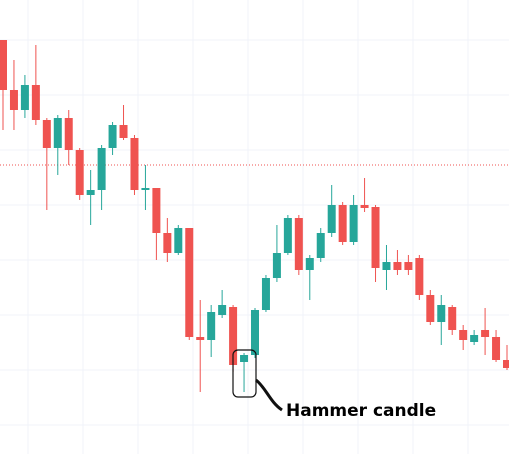  Describe the element at coordinates (244, 373) in the screenshot. I see `annotation-box` at that location.